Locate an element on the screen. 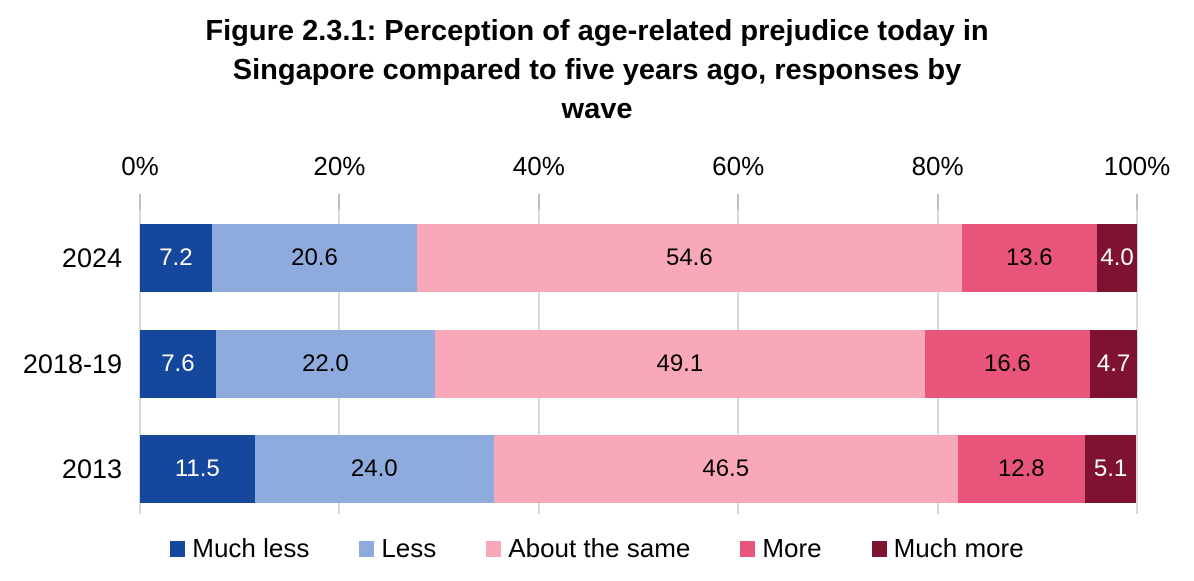  gridline is located at coordinates (1137, 362).